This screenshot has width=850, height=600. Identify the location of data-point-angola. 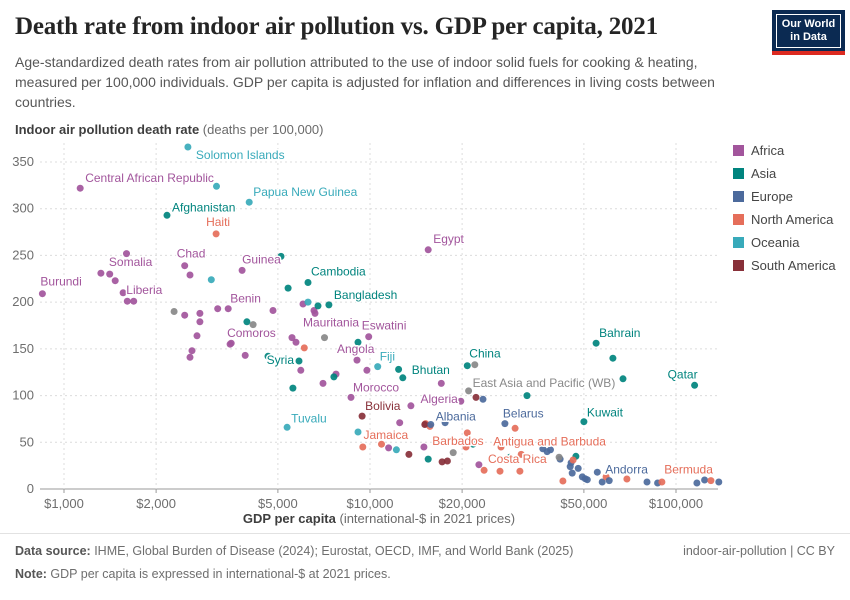
(357, 360).